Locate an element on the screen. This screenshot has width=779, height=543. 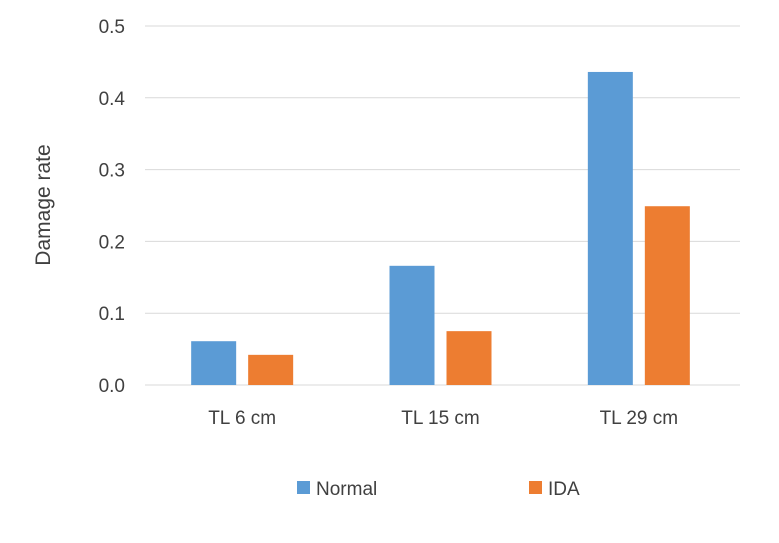
y-tick-label: 0.4 is located at coordinates (112, 99).